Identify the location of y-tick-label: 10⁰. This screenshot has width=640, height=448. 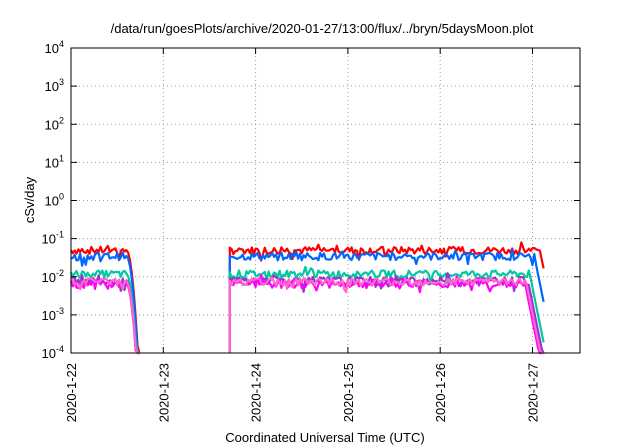
(54, 200).